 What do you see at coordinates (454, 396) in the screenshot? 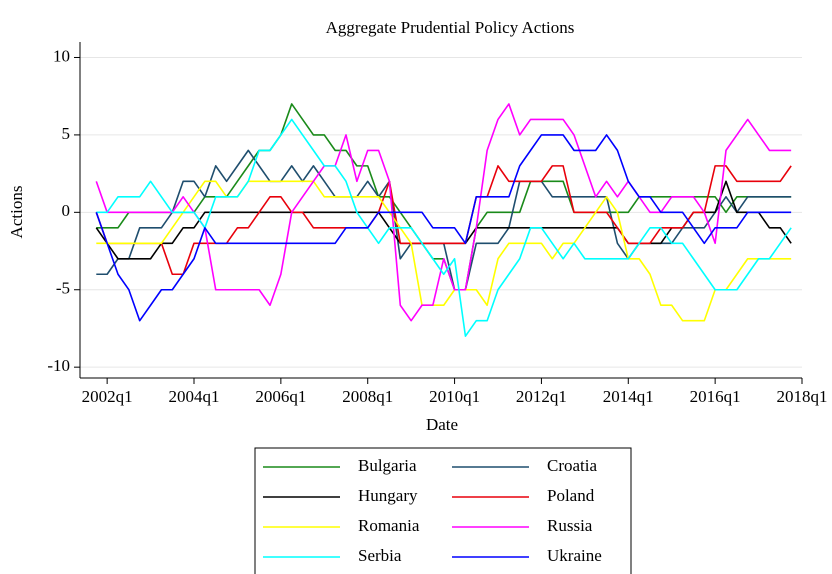
I see `x-tick-label: 2010q1` at bounding box center [454, 396].